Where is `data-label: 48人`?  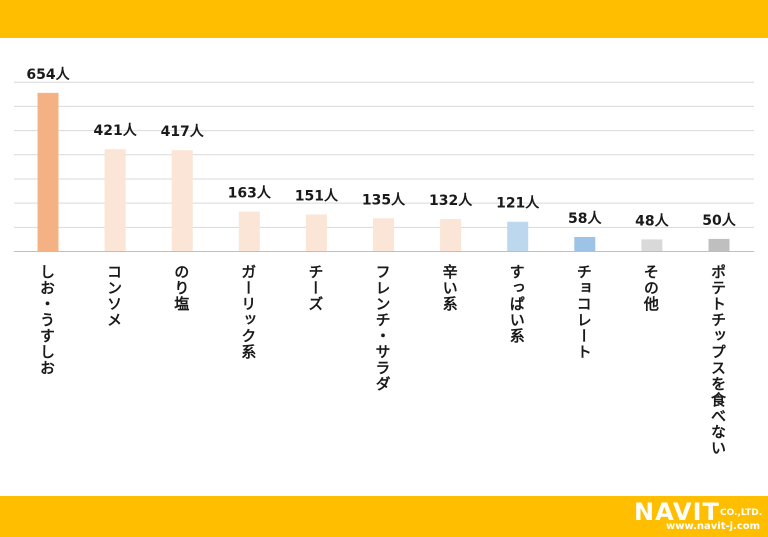
data-label: 48人 is located at coordinates (652, 220).